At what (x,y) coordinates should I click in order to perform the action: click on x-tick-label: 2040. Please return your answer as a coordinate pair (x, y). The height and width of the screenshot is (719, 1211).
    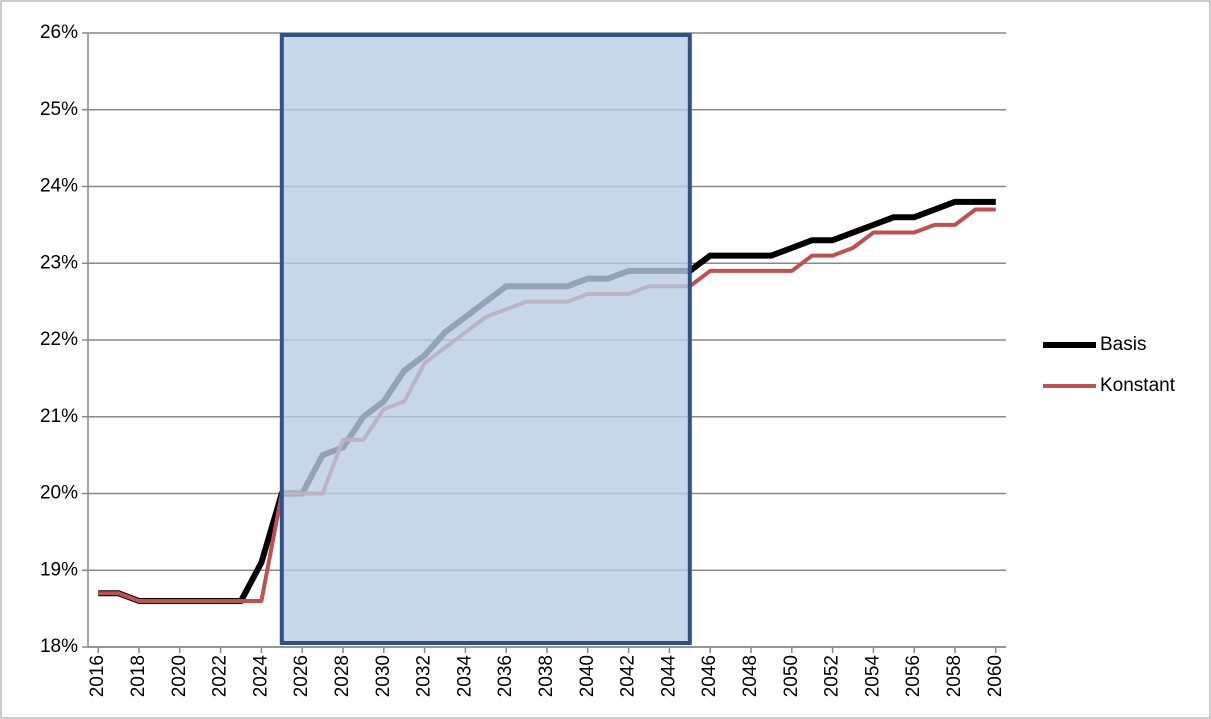
    Looking at the image, I should click on (587, 676).